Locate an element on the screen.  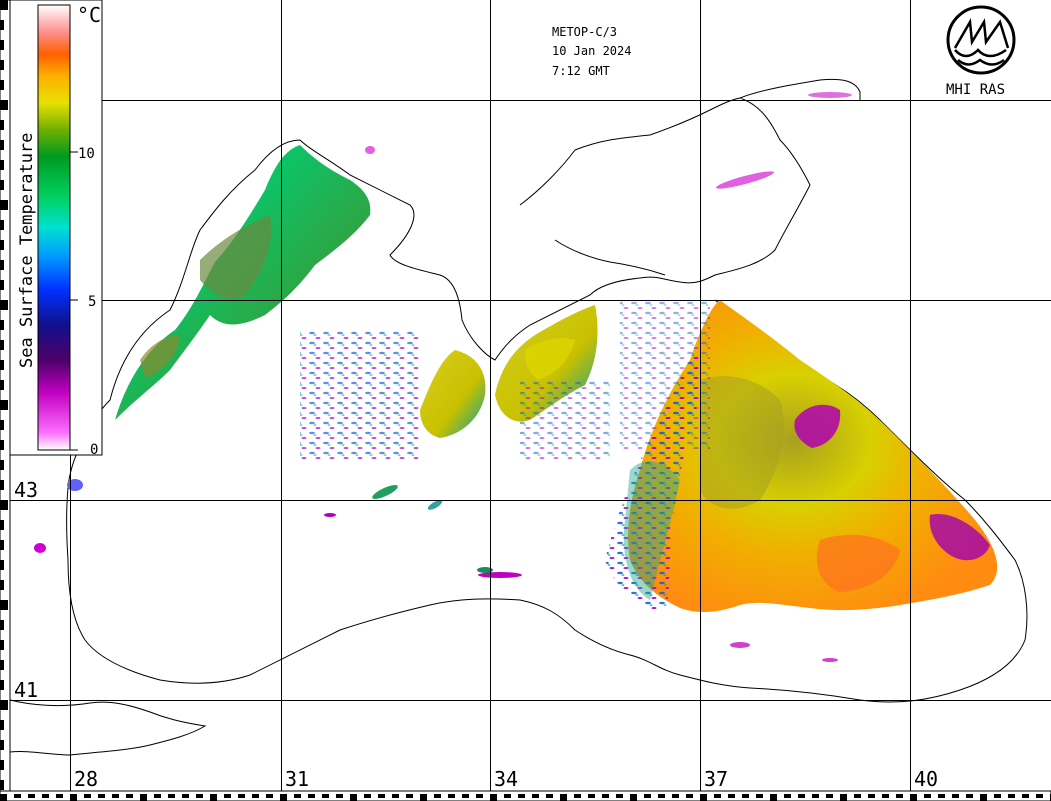
lon-label-37: 37 is located at coordinates (716, 779).